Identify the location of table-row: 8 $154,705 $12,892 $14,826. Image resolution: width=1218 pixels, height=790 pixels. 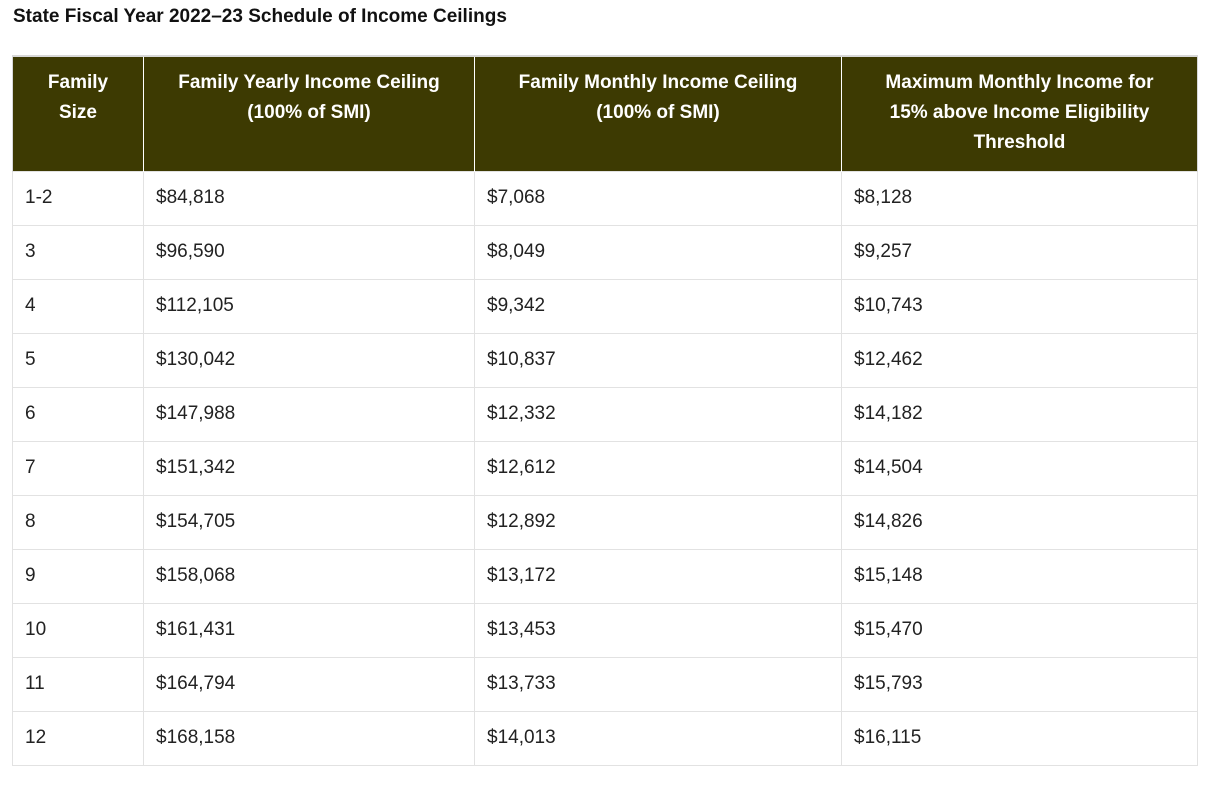
(605, 522).